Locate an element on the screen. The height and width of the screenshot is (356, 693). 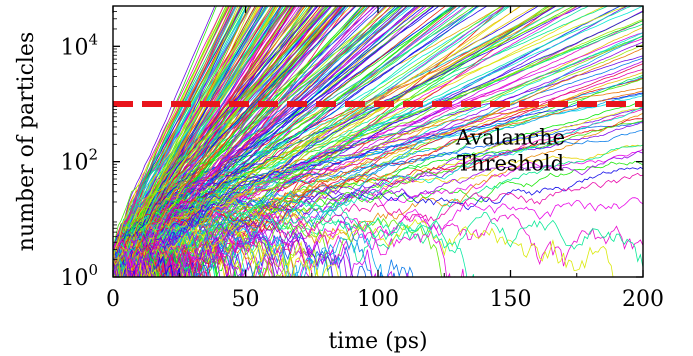
x-tick-label: 50 is located at coordinates (246, 299).